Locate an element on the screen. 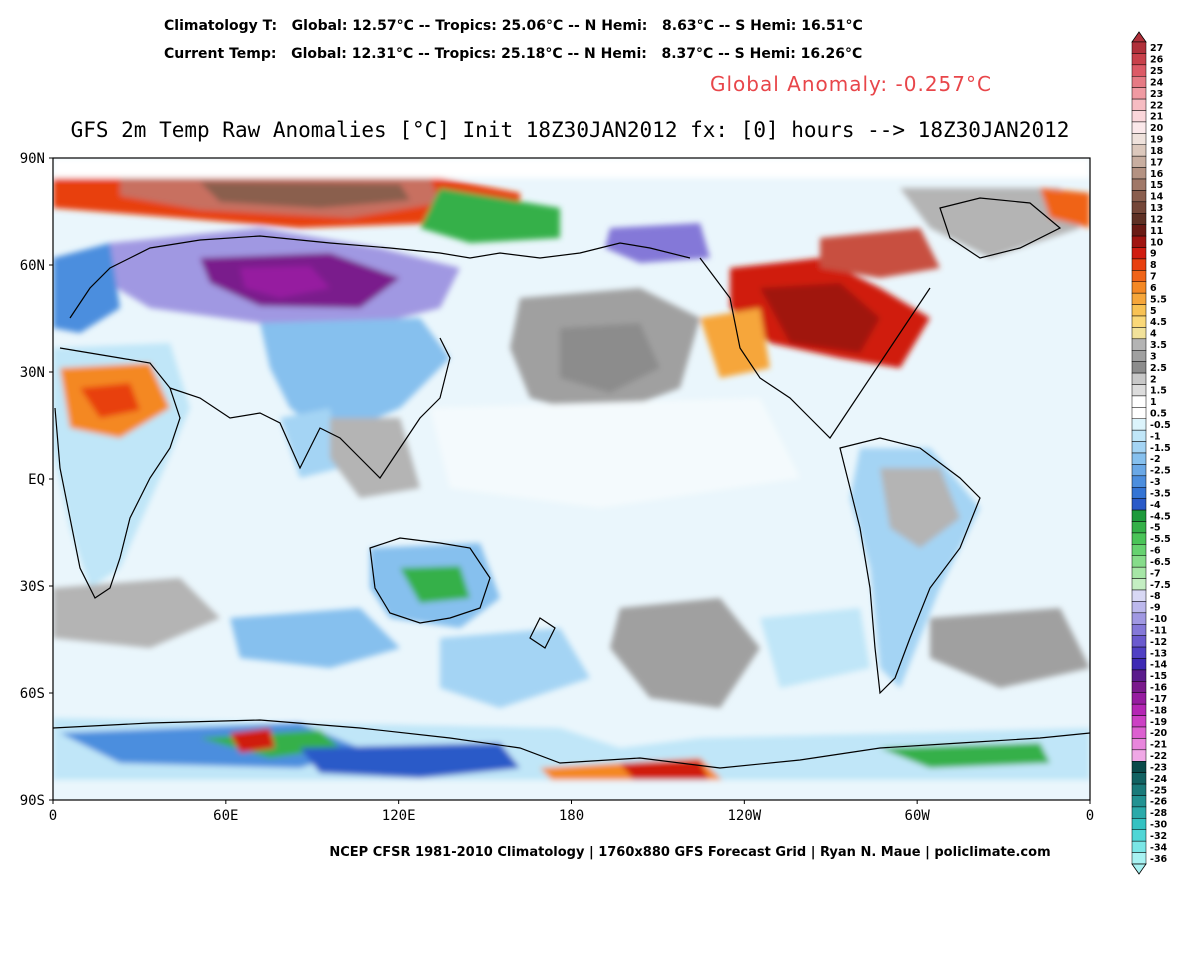 This screenshot has width=1200, height=960. colorbar-label: 23 is located at coordinates (1156, 94).